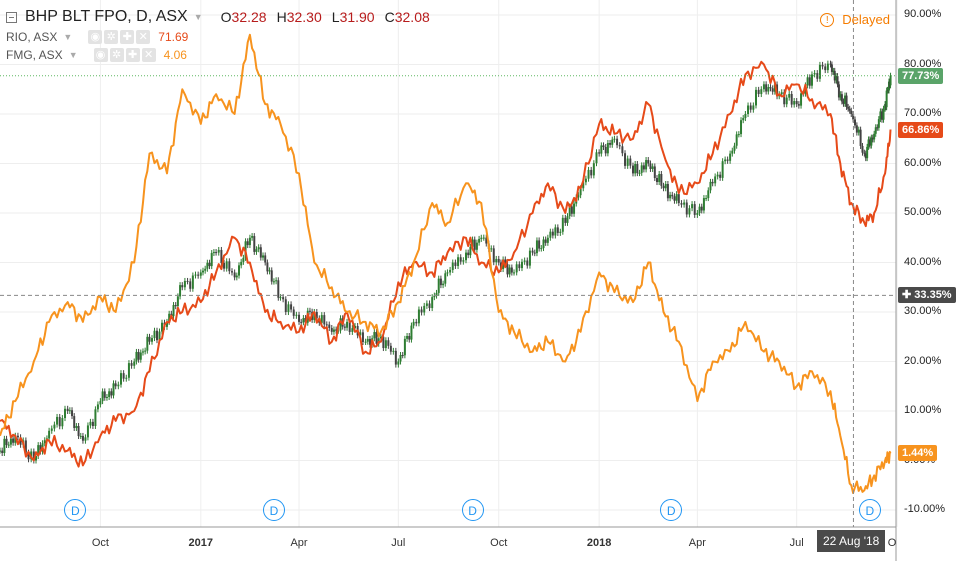  Describe the element at coordinates (32, 37) in the screenshot. I see `compare-symbol-rio: RIO, ASX` at that location.